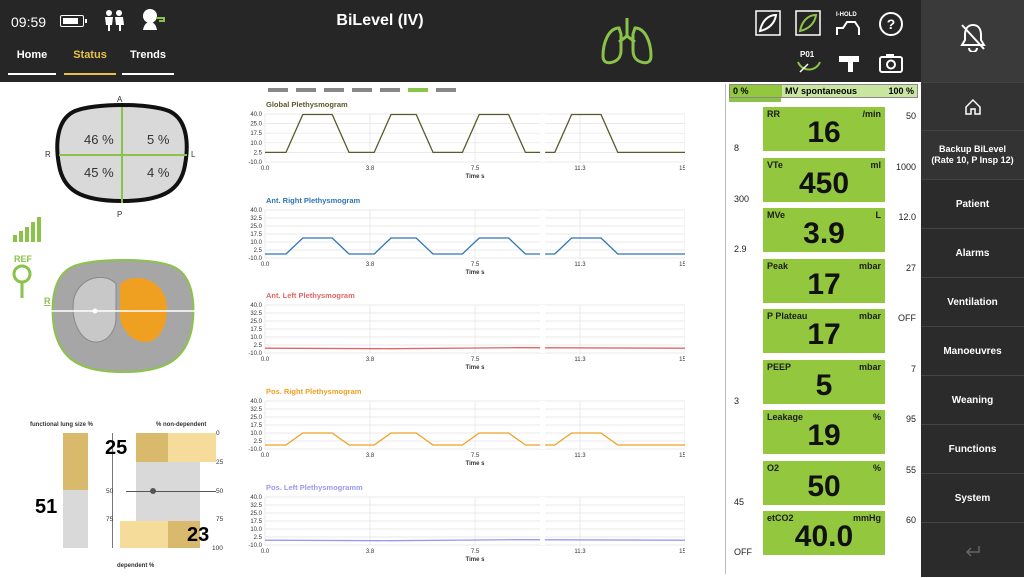 The width and height of the screenshot is (1024, 578). I want to click on sidebar-item-label: Manoeuvres, so click(972, 351).